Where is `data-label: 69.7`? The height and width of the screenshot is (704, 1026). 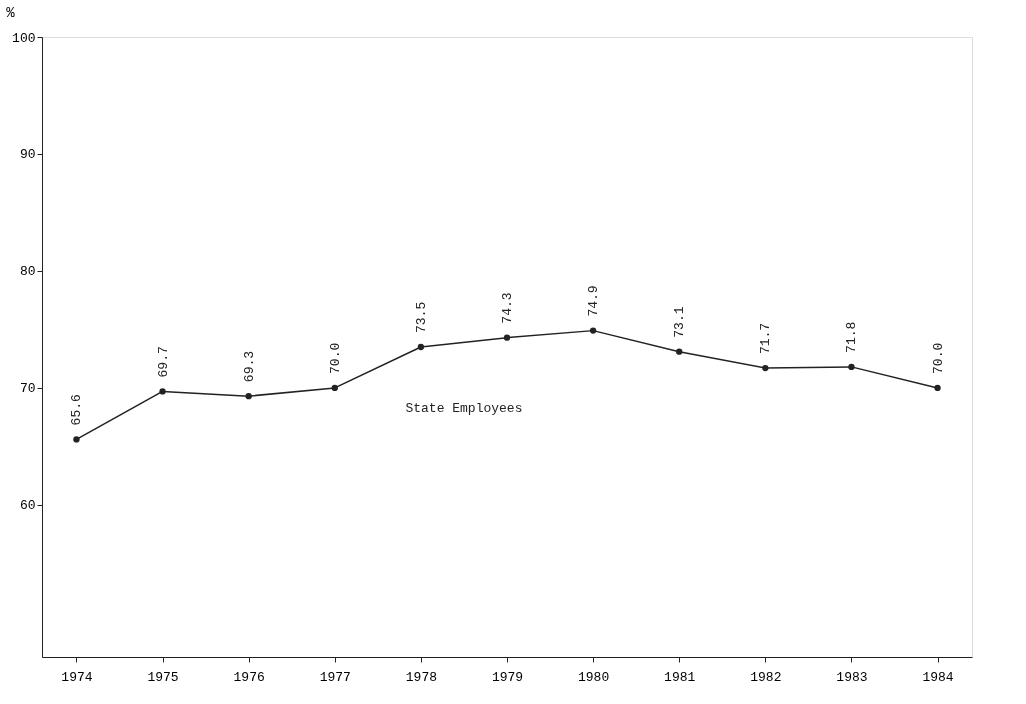 data-label: 69.7 is located at coordinates (163, 362).